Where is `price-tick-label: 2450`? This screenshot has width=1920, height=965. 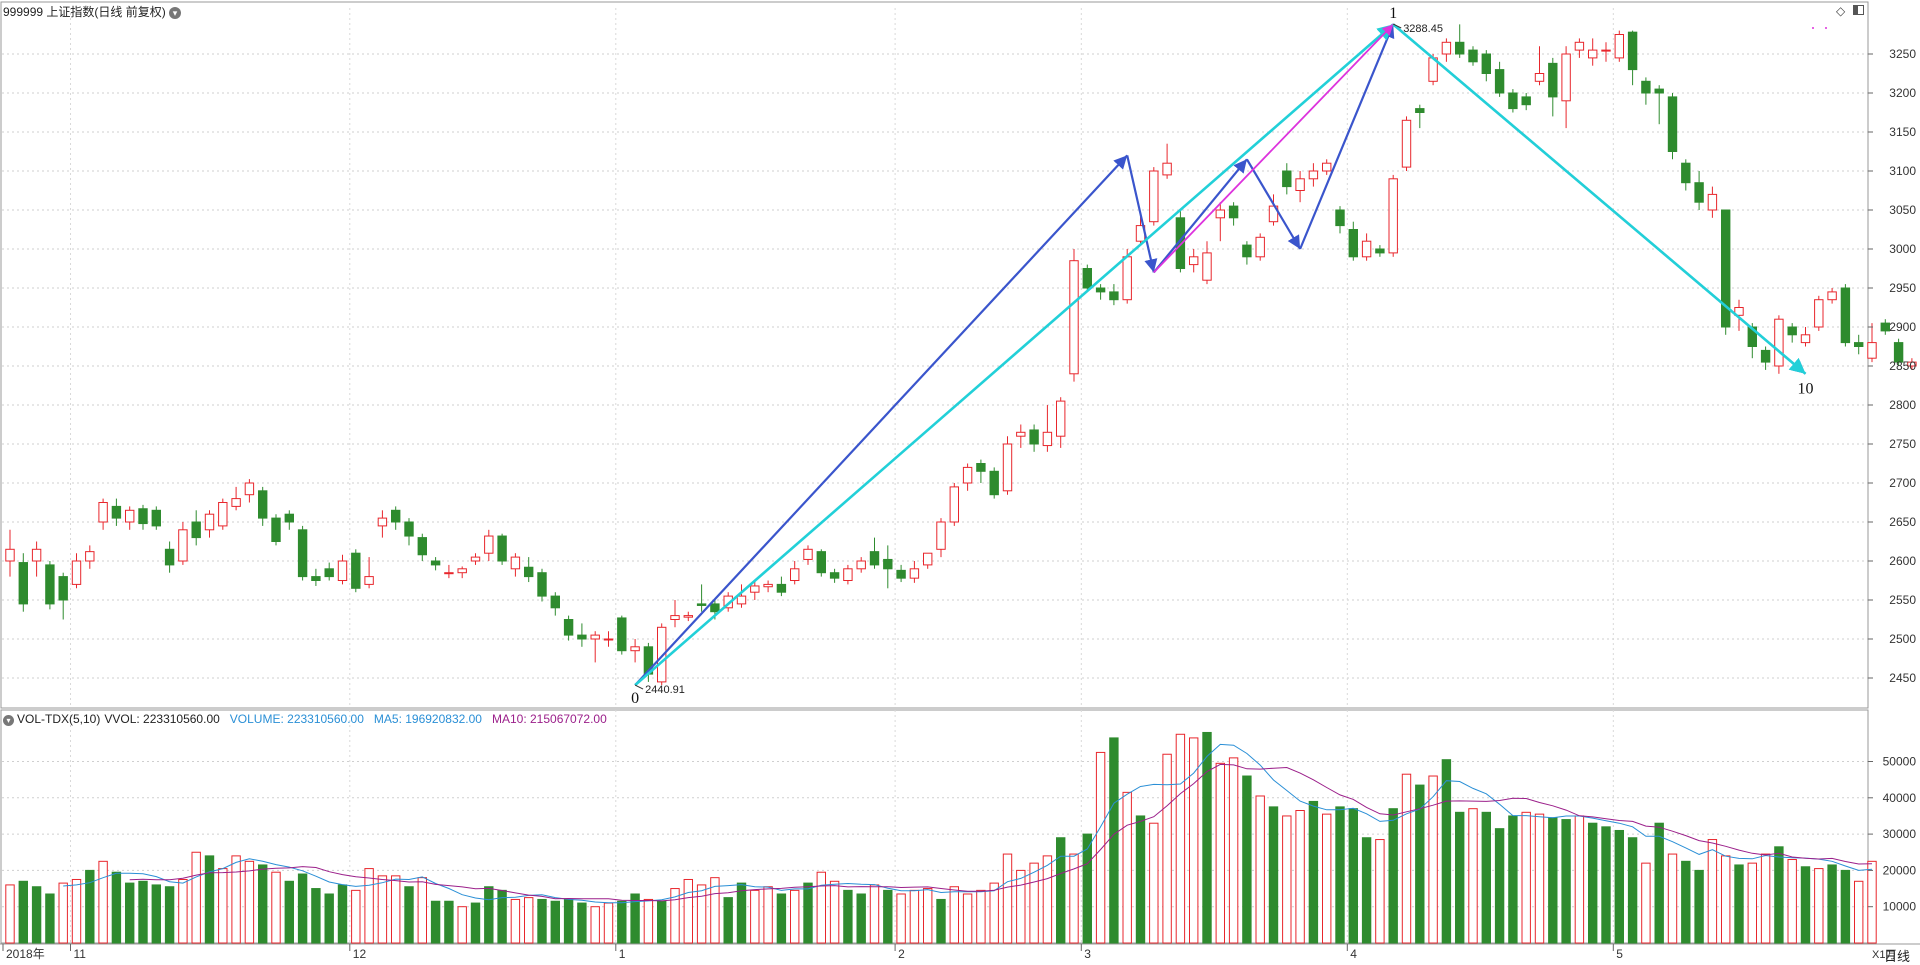 price-tick-label: 2450 is located at coordinates (1902, 678).